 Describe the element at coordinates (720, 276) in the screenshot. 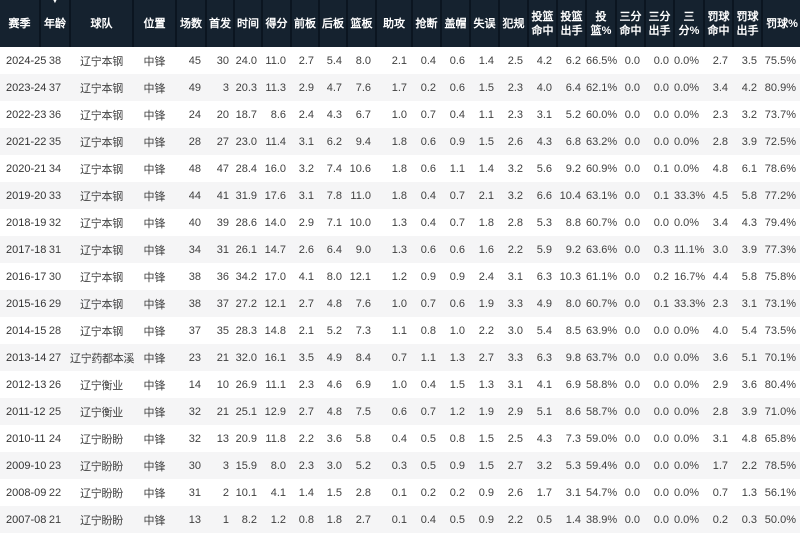

I see `cell-ft-made: 4.4` at that location.